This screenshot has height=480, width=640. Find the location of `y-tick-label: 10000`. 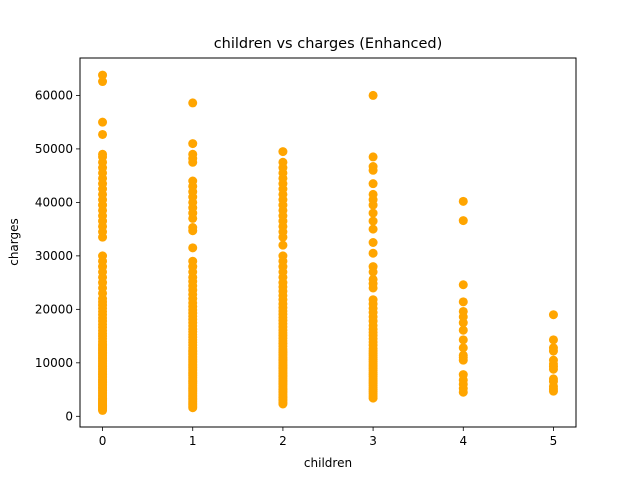

y-tick-label: 10000 is located at coordinates (54, 363).